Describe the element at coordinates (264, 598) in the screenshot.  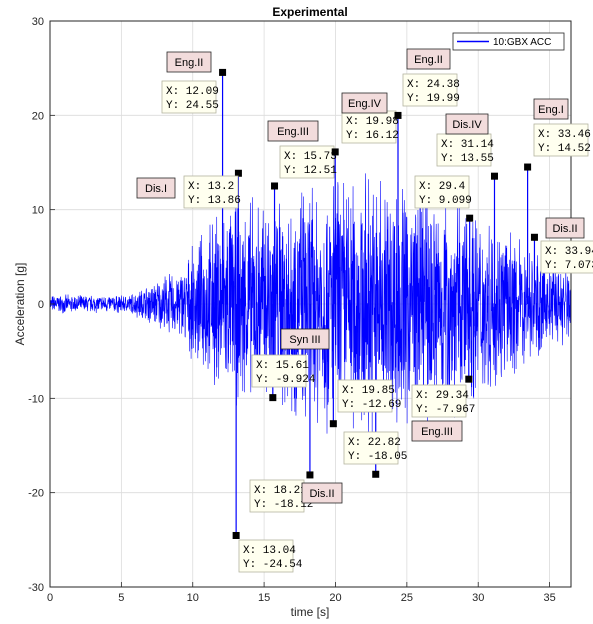
I see `x-tick-label: 15` at that location.